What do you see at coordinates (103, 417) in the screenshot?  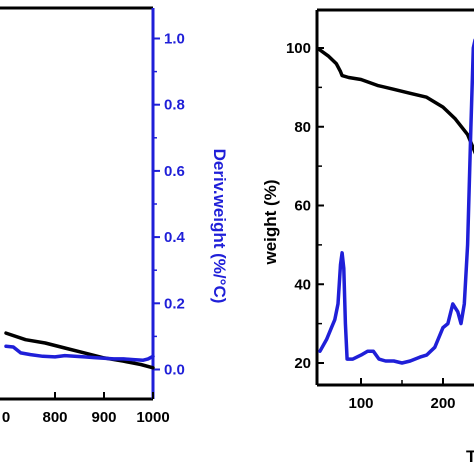 I see `left-panel-x-tick-label: 900` at bounding box center [103, 417].